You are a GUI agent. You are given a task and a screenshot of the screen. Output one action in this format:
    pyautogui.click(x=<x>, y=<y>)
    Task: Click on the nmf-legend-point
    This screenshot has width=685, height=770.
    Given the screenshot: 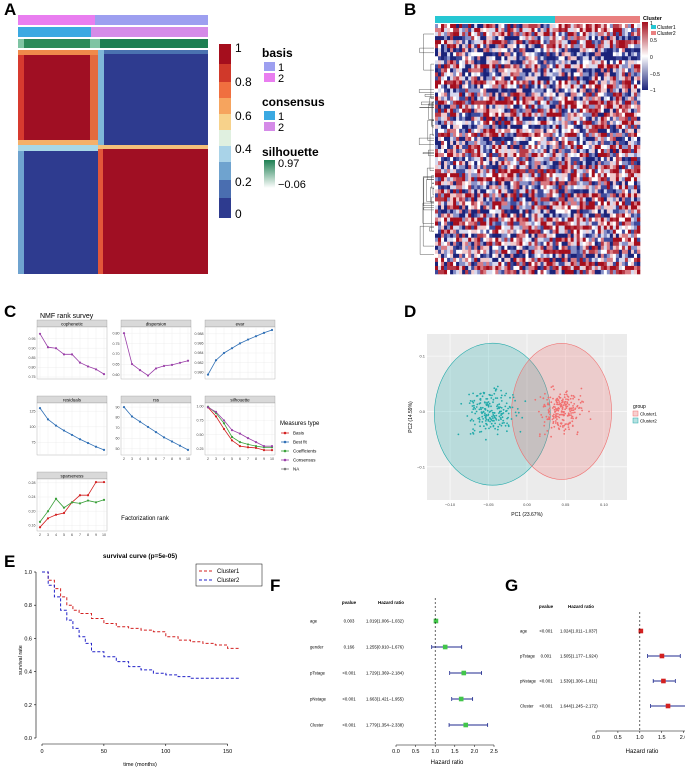 What is the action you would take?
    pyautogui.click(x=285, y=442)
    